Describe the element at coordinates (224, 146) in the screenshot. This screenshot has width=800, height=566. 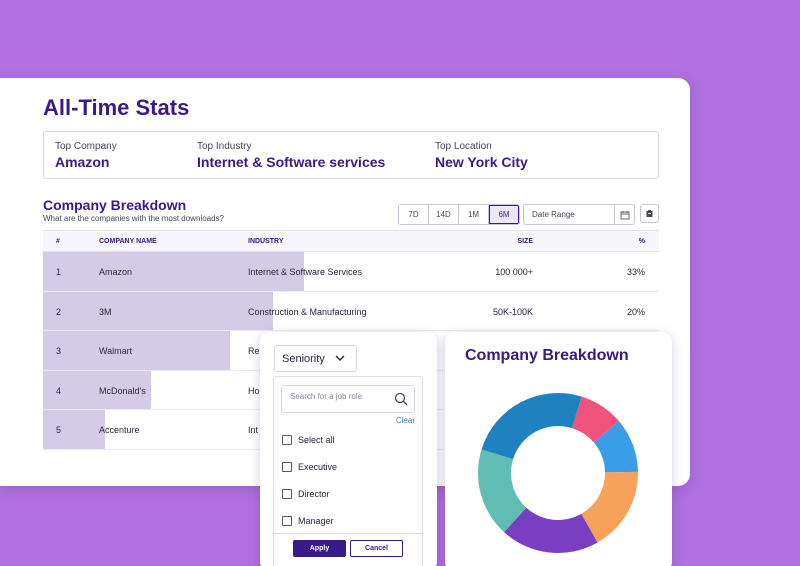
I see `summary-label: Top Industry` at that location.